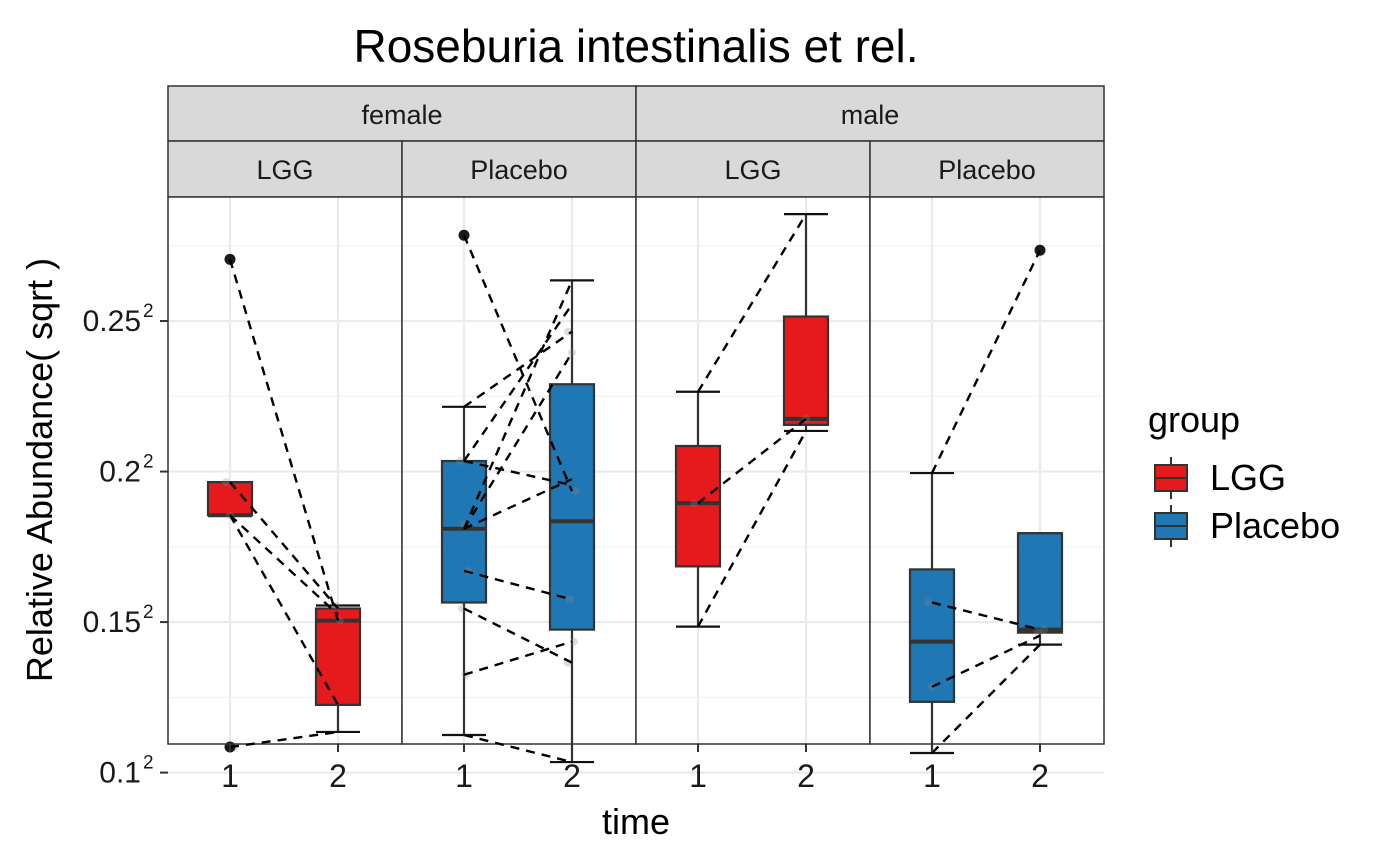 This screenshot has height=866, width=1400. I want to click on legend-label: Placebo, so click(1275, 525).